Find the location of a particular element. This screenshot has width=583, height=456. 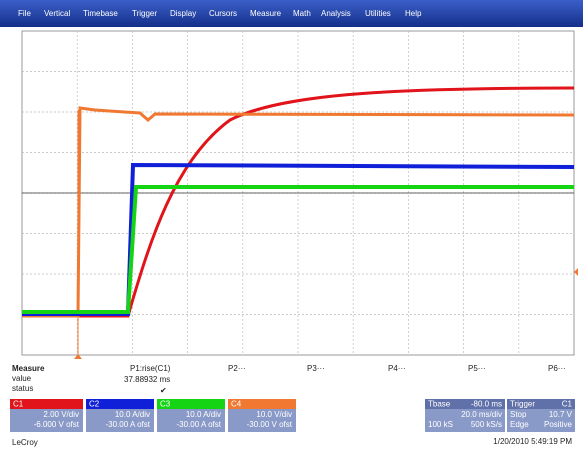

trigger-source: C1 is located at coordinates (567, 404).